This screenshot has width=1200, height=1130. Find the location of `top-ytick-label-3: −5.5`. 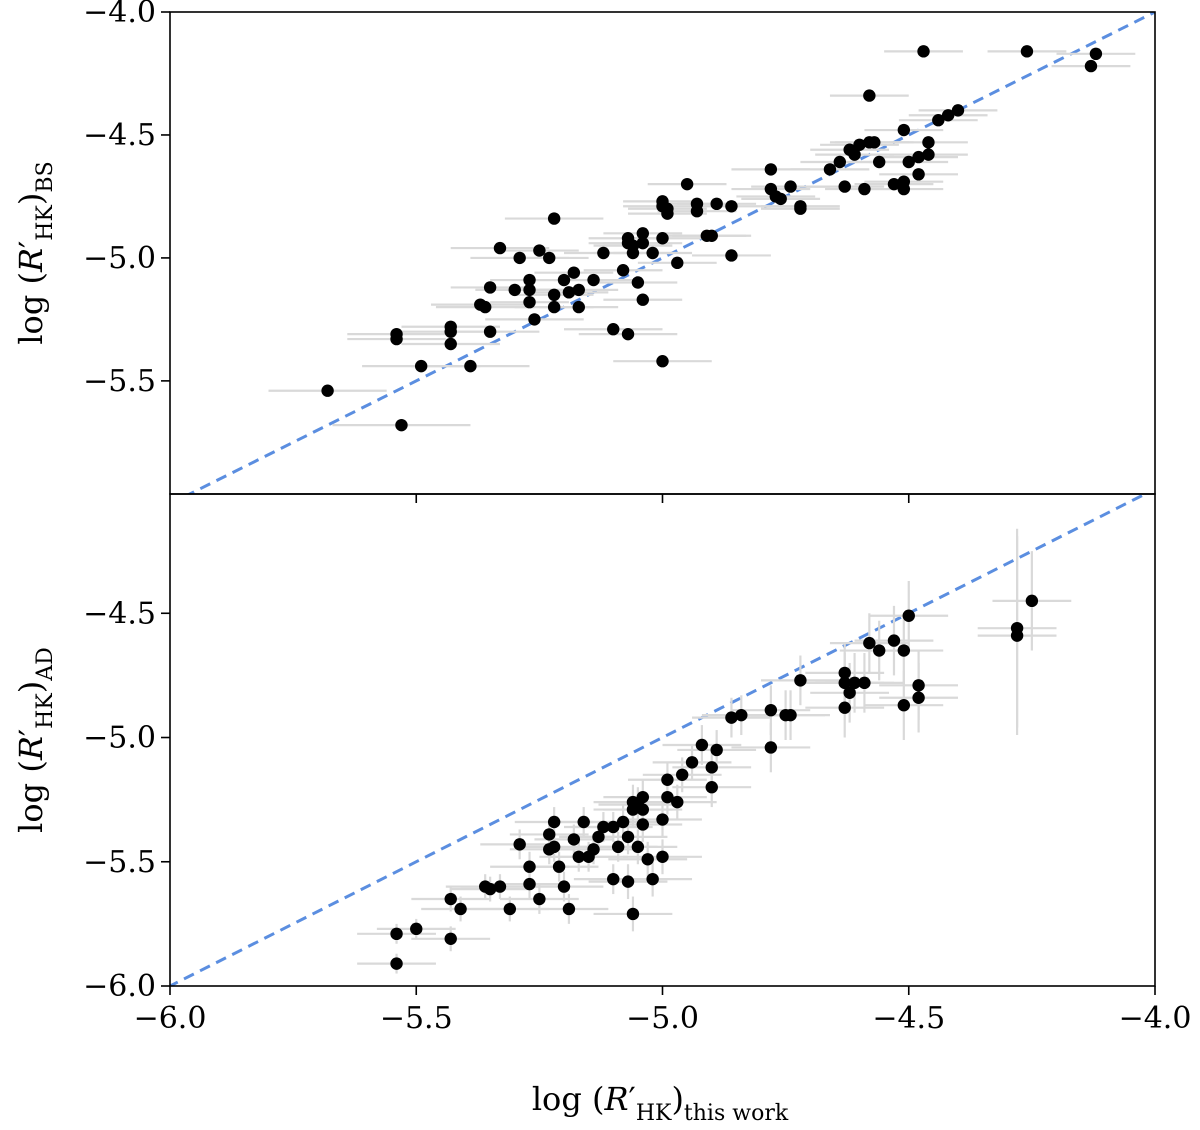

top-ytick-label-3: −5.5 is located at coordinates (119, 381).